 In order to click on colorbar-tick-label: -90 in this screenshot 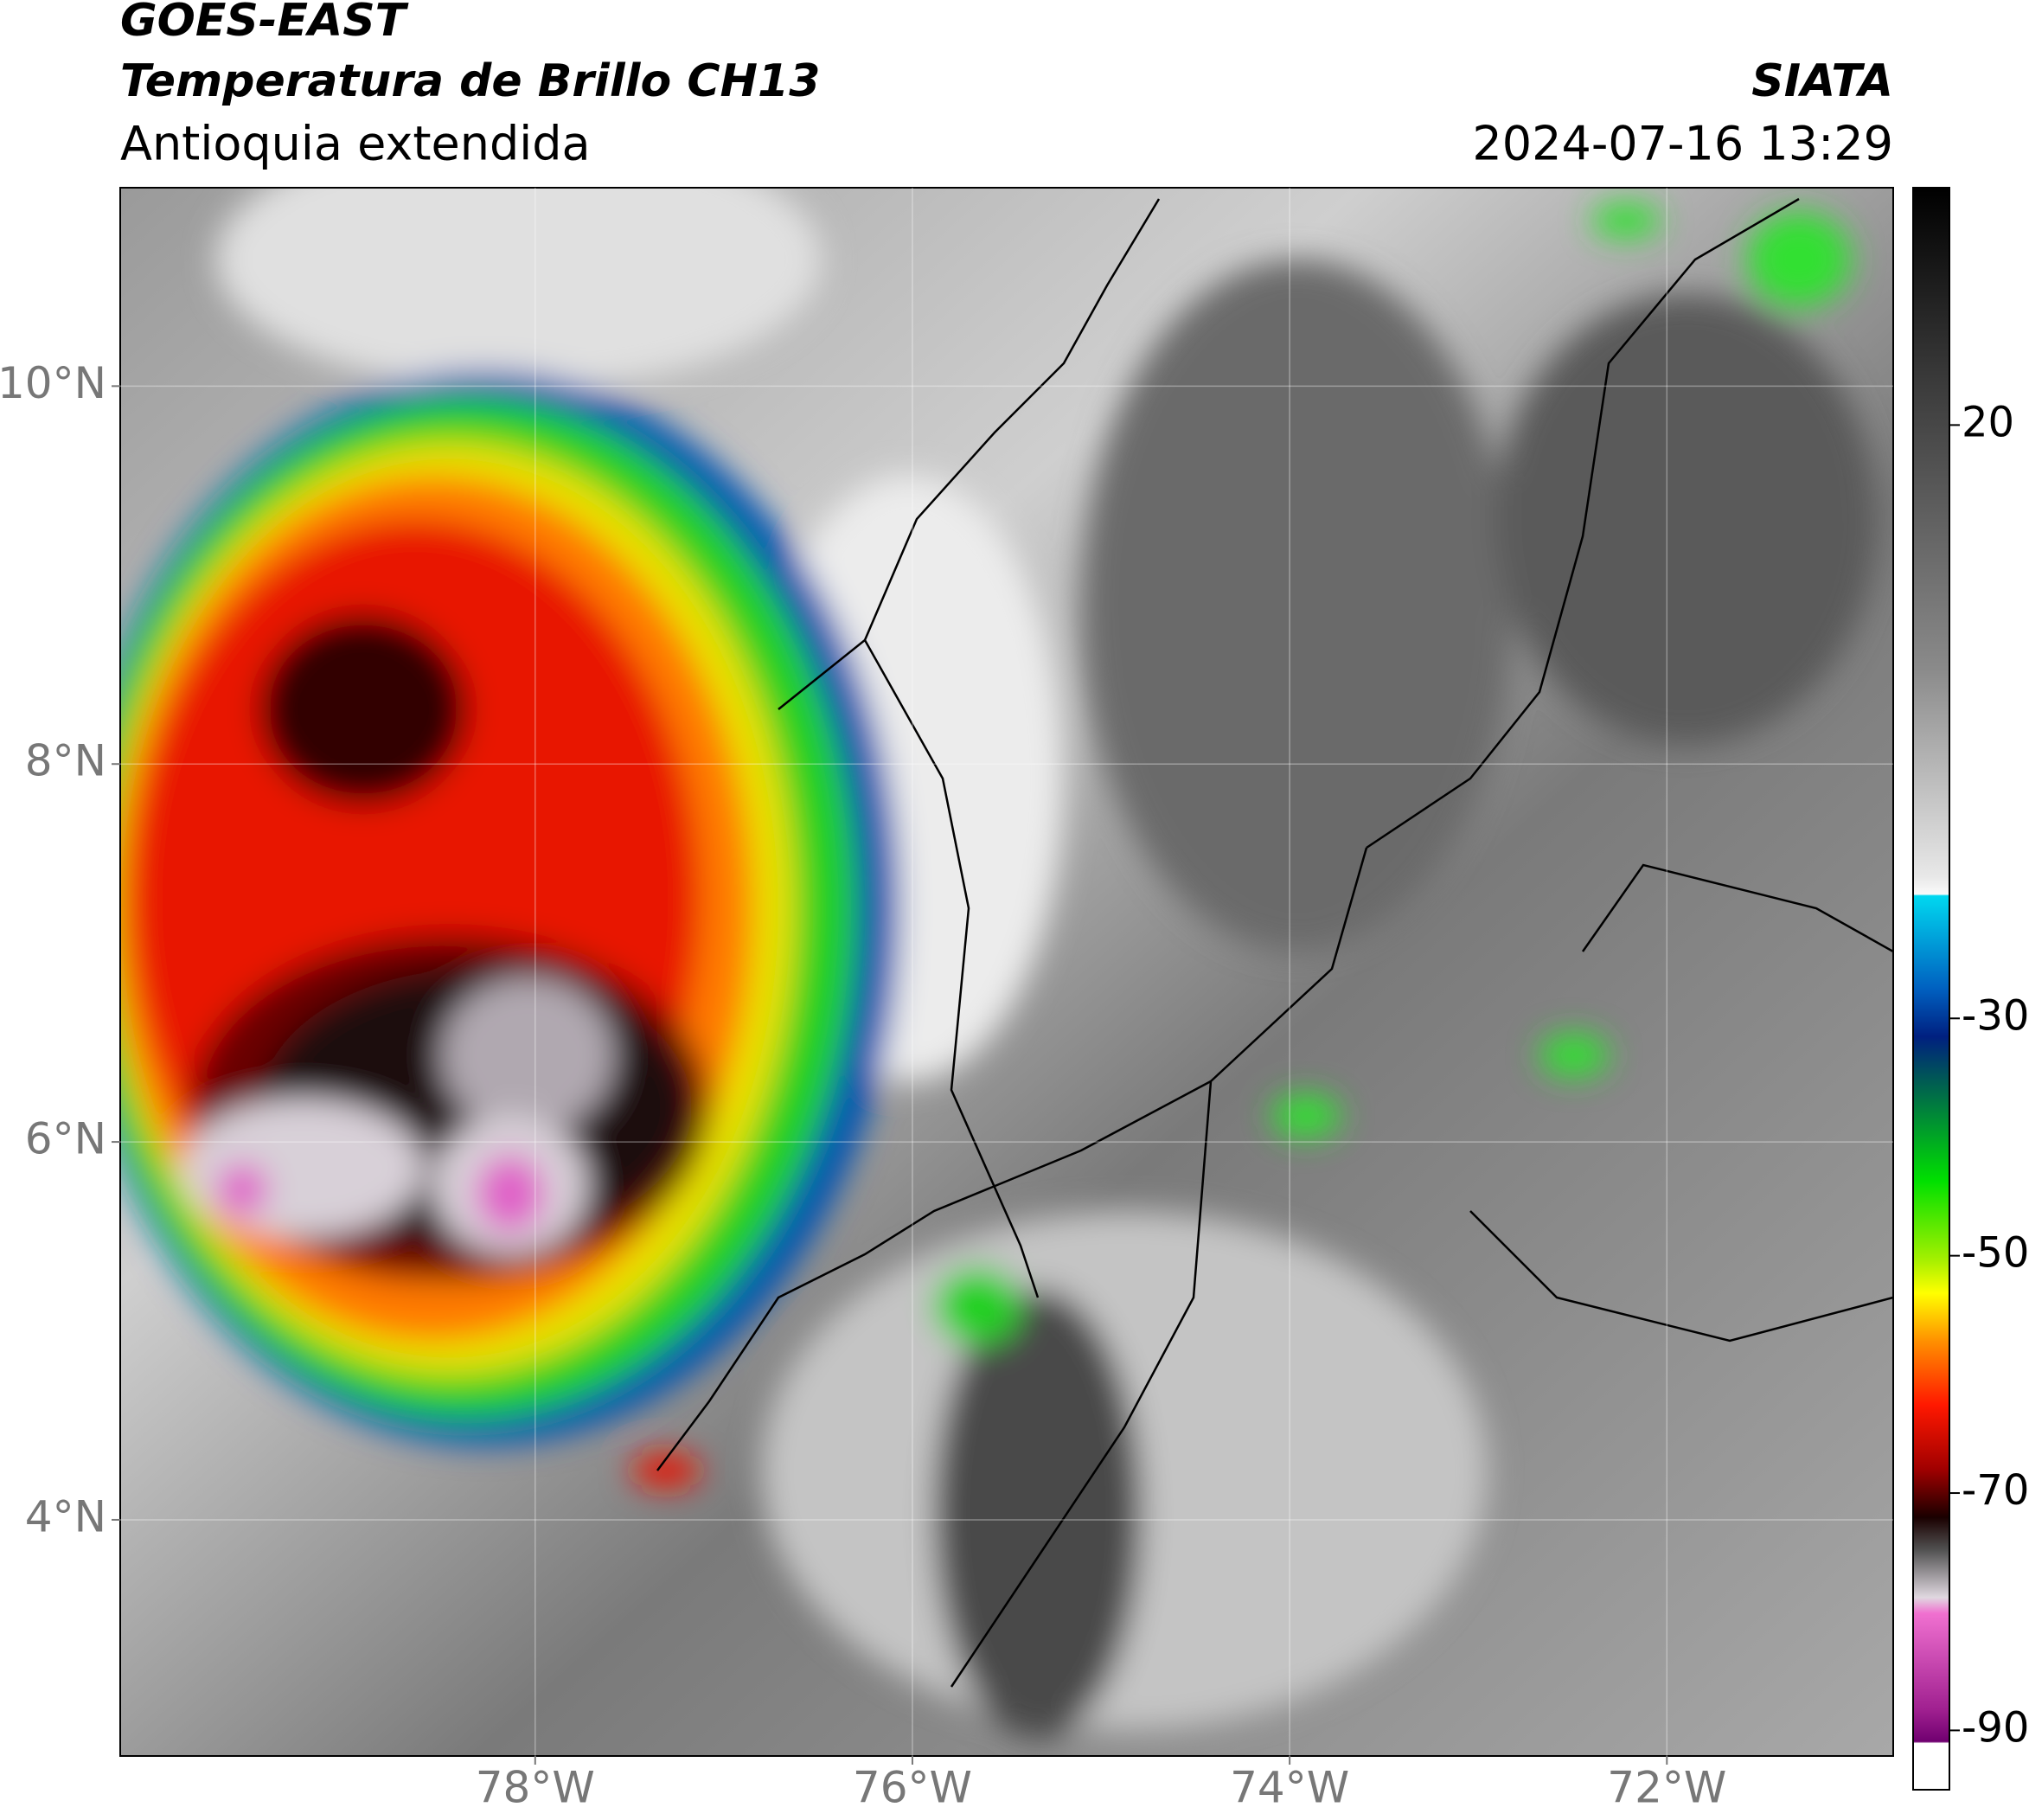, I will do `click(1995, 1727)`.